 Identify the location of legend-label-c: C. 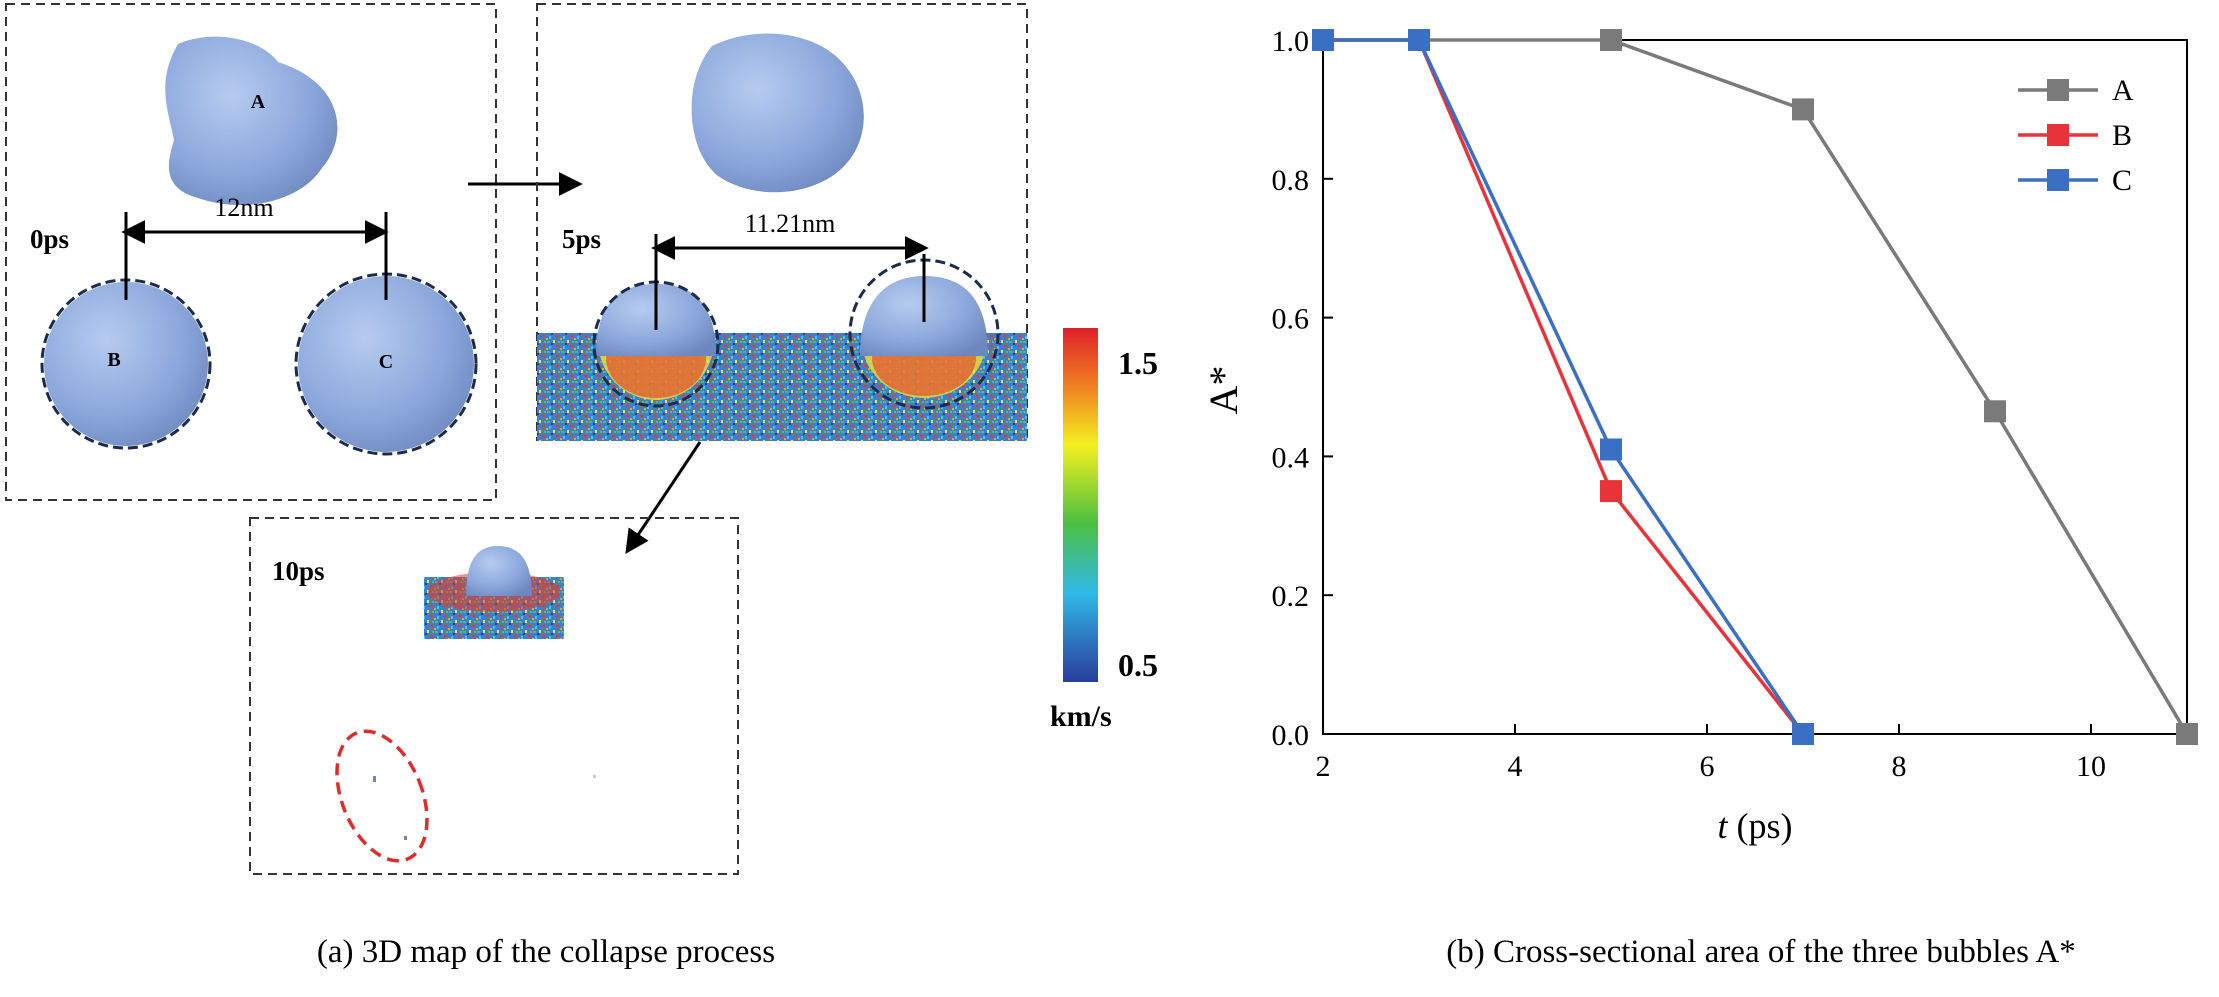
(2122, 180).